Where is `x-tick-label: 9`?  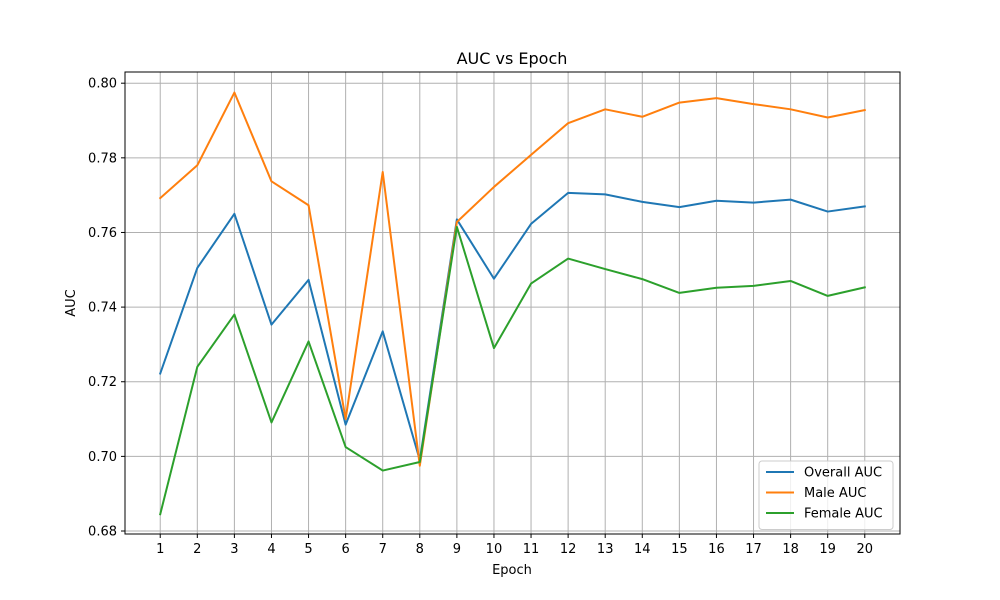
x-tick-label: 9 is located at coordinates (457, 549).